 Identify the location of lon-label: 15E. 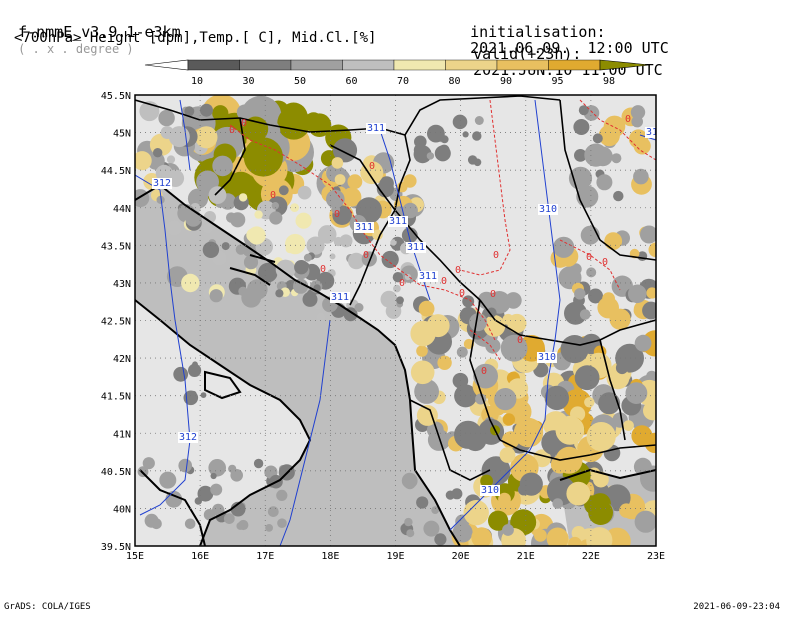
(135, 556).